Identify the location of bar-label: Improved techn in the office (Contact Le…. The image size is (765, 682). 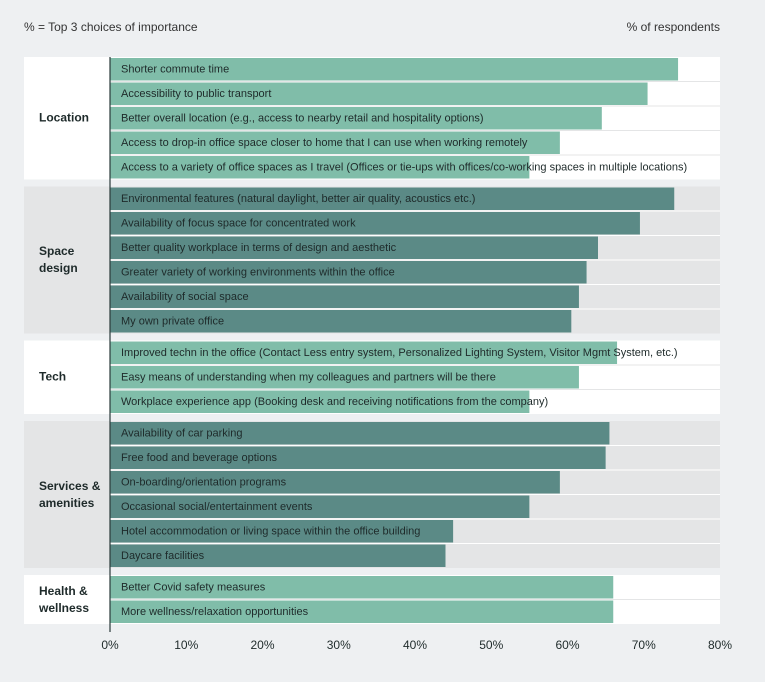
(399, 353).